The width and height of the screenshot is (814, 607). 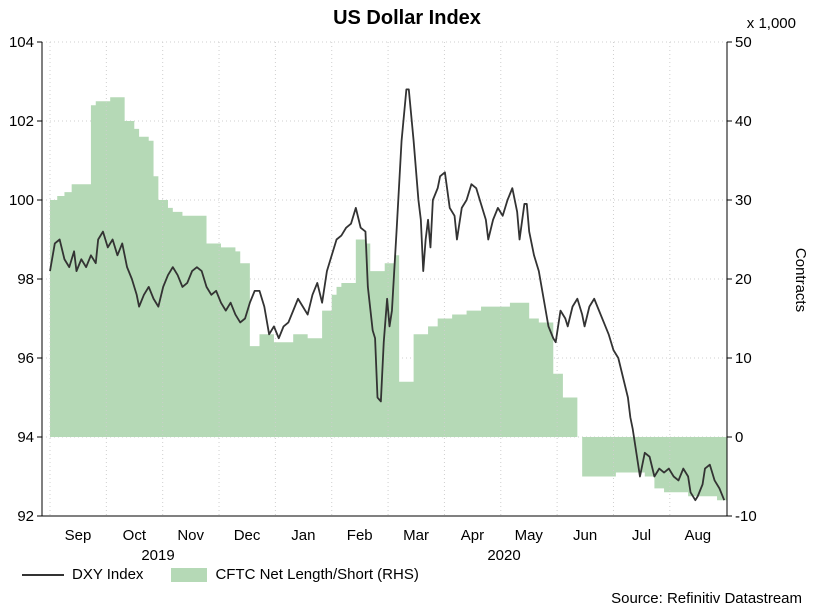 I want to click on left-tick-label: 98, so click(x=25, y=279).